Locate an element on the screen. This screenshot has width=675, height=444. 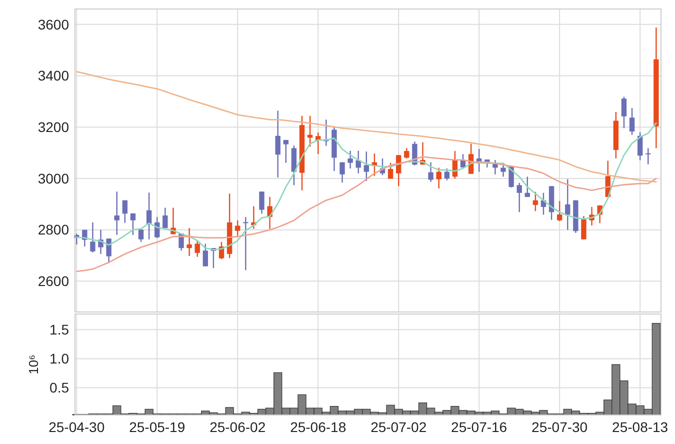
y-tick-label: 2800 is located at coordinates (54, 230).